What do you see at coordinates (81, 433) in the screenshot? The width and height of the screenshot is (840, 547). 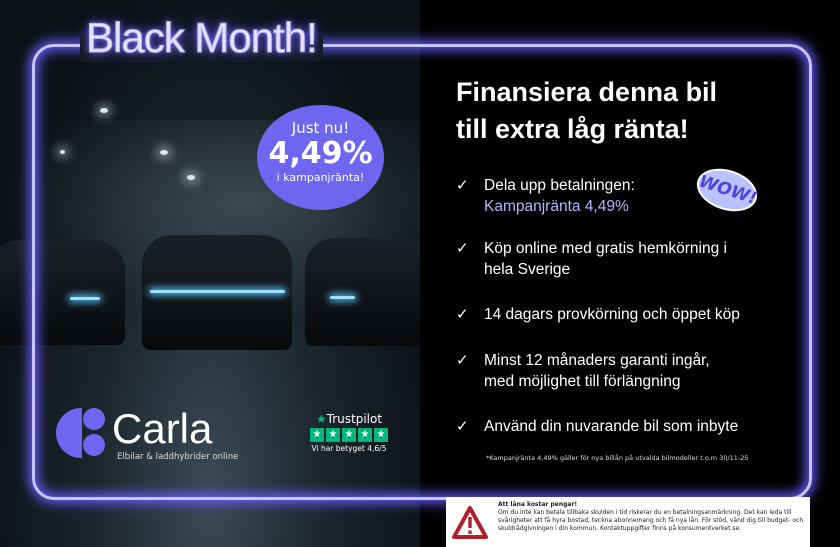 I see `carla-logo-mark` at bounding box center [81, 433].